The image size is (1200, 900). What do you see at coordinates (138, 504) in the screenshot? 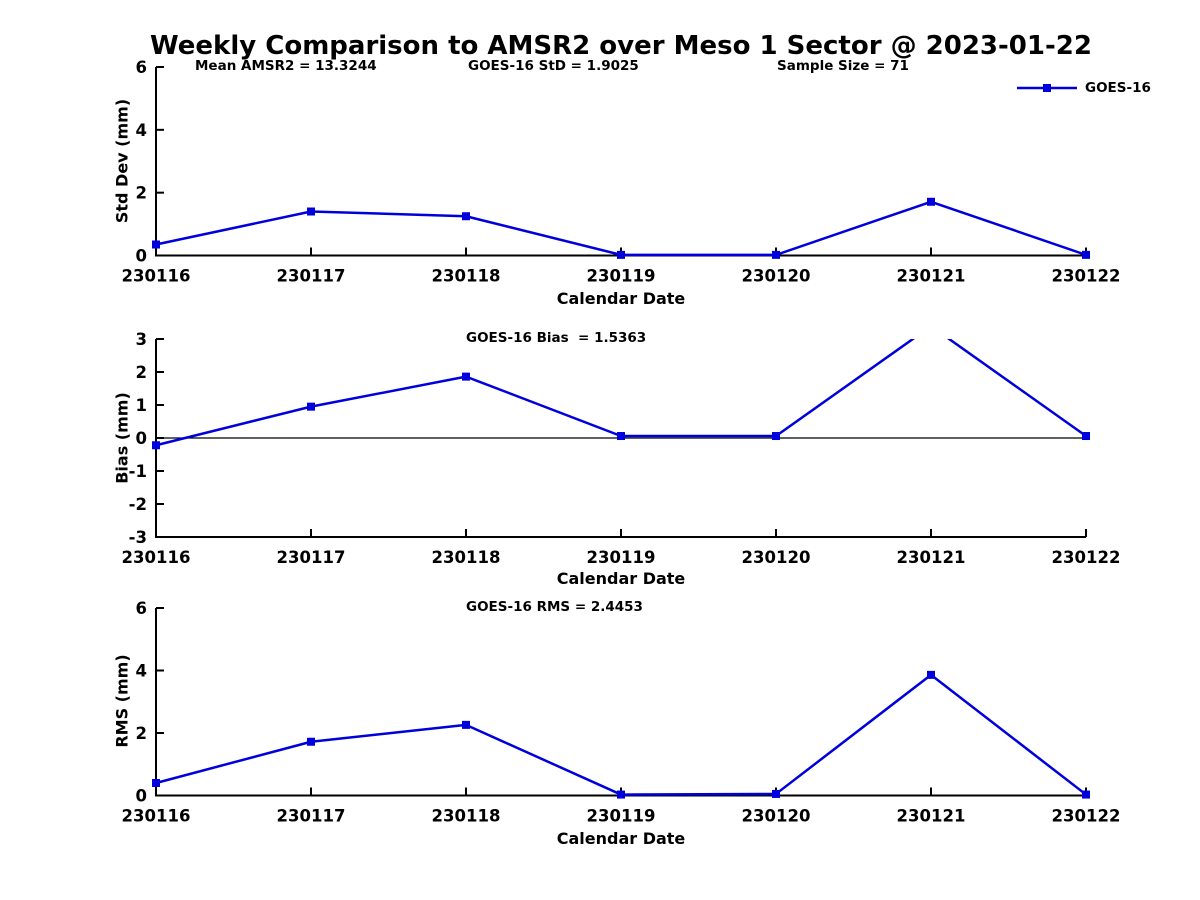
I see `y-tick-label: -2` at bounding box center [138, 504].